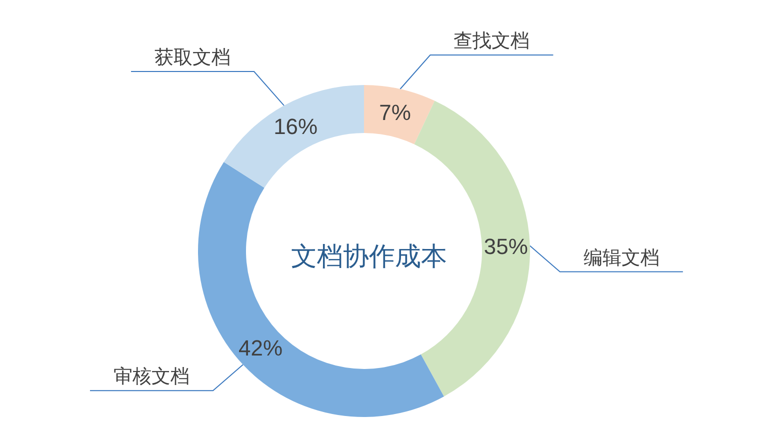 This screenshot has width=763, height=442. Describe the element at coordinates (192, 58) in the screenshot. I see `slice-label: 获取文档` at that location.